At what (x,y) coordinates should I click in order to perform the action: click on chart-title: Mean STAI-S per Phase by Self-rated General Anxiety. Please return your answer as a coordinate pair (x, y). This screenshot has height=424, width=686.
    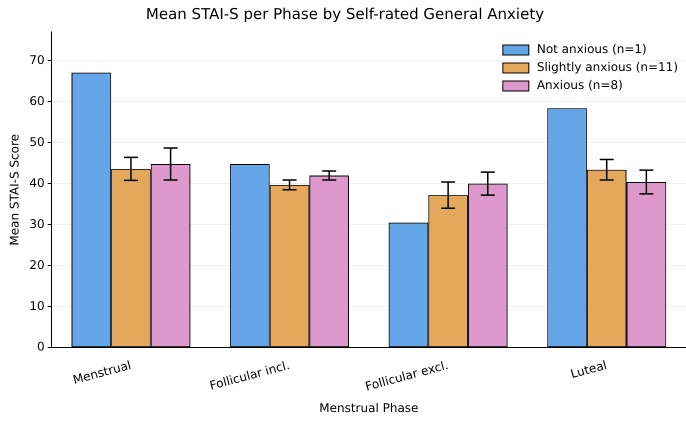
    Looking at the image, I should click on (345, 13).